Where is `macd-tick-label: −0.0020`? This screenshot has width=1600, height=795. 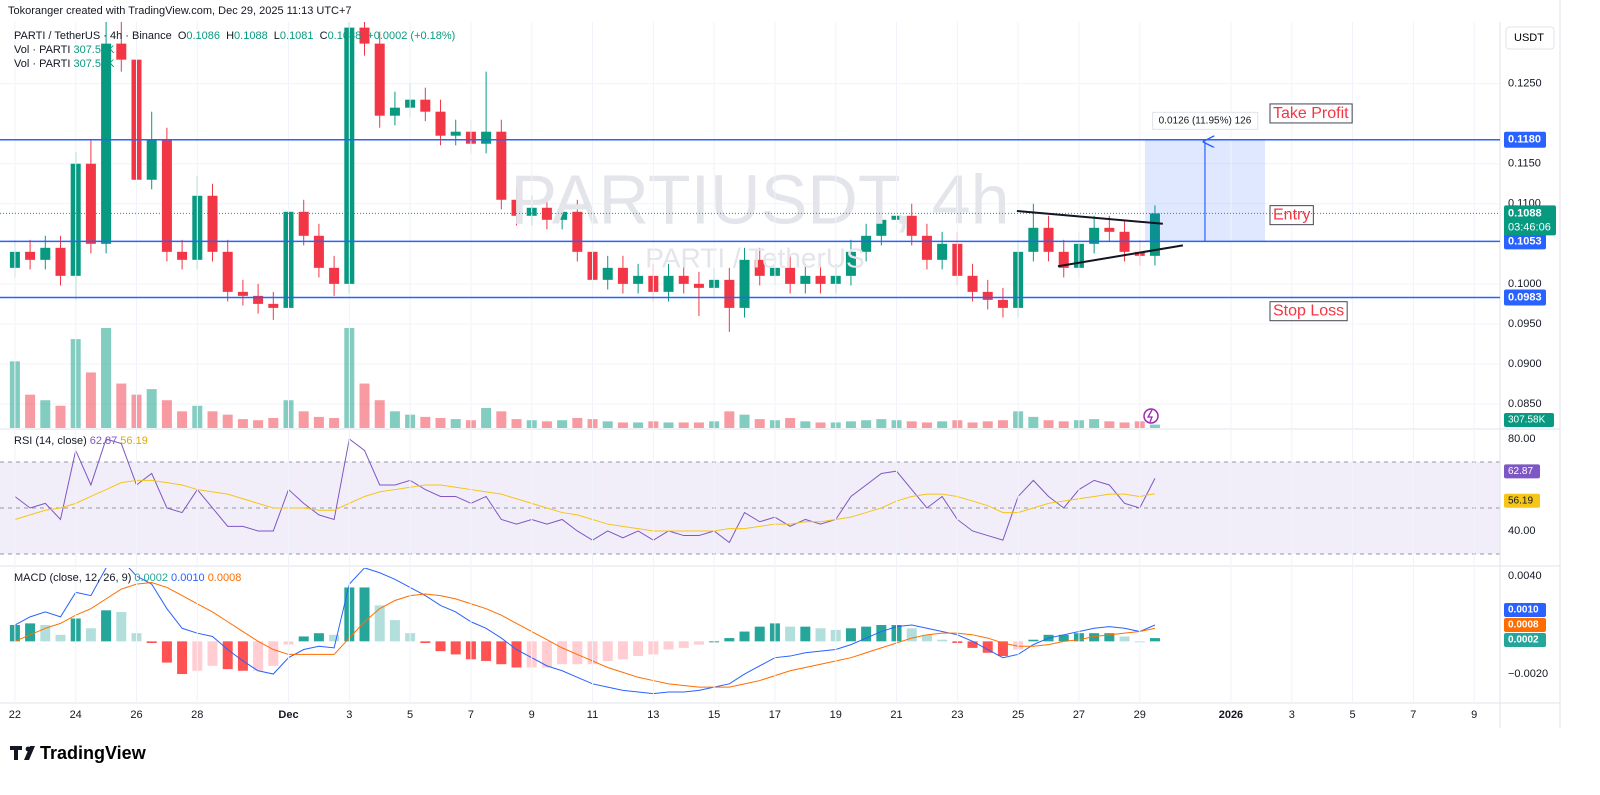
macd-tick-label: −0.0020 is located at coordinates (1528, 674).